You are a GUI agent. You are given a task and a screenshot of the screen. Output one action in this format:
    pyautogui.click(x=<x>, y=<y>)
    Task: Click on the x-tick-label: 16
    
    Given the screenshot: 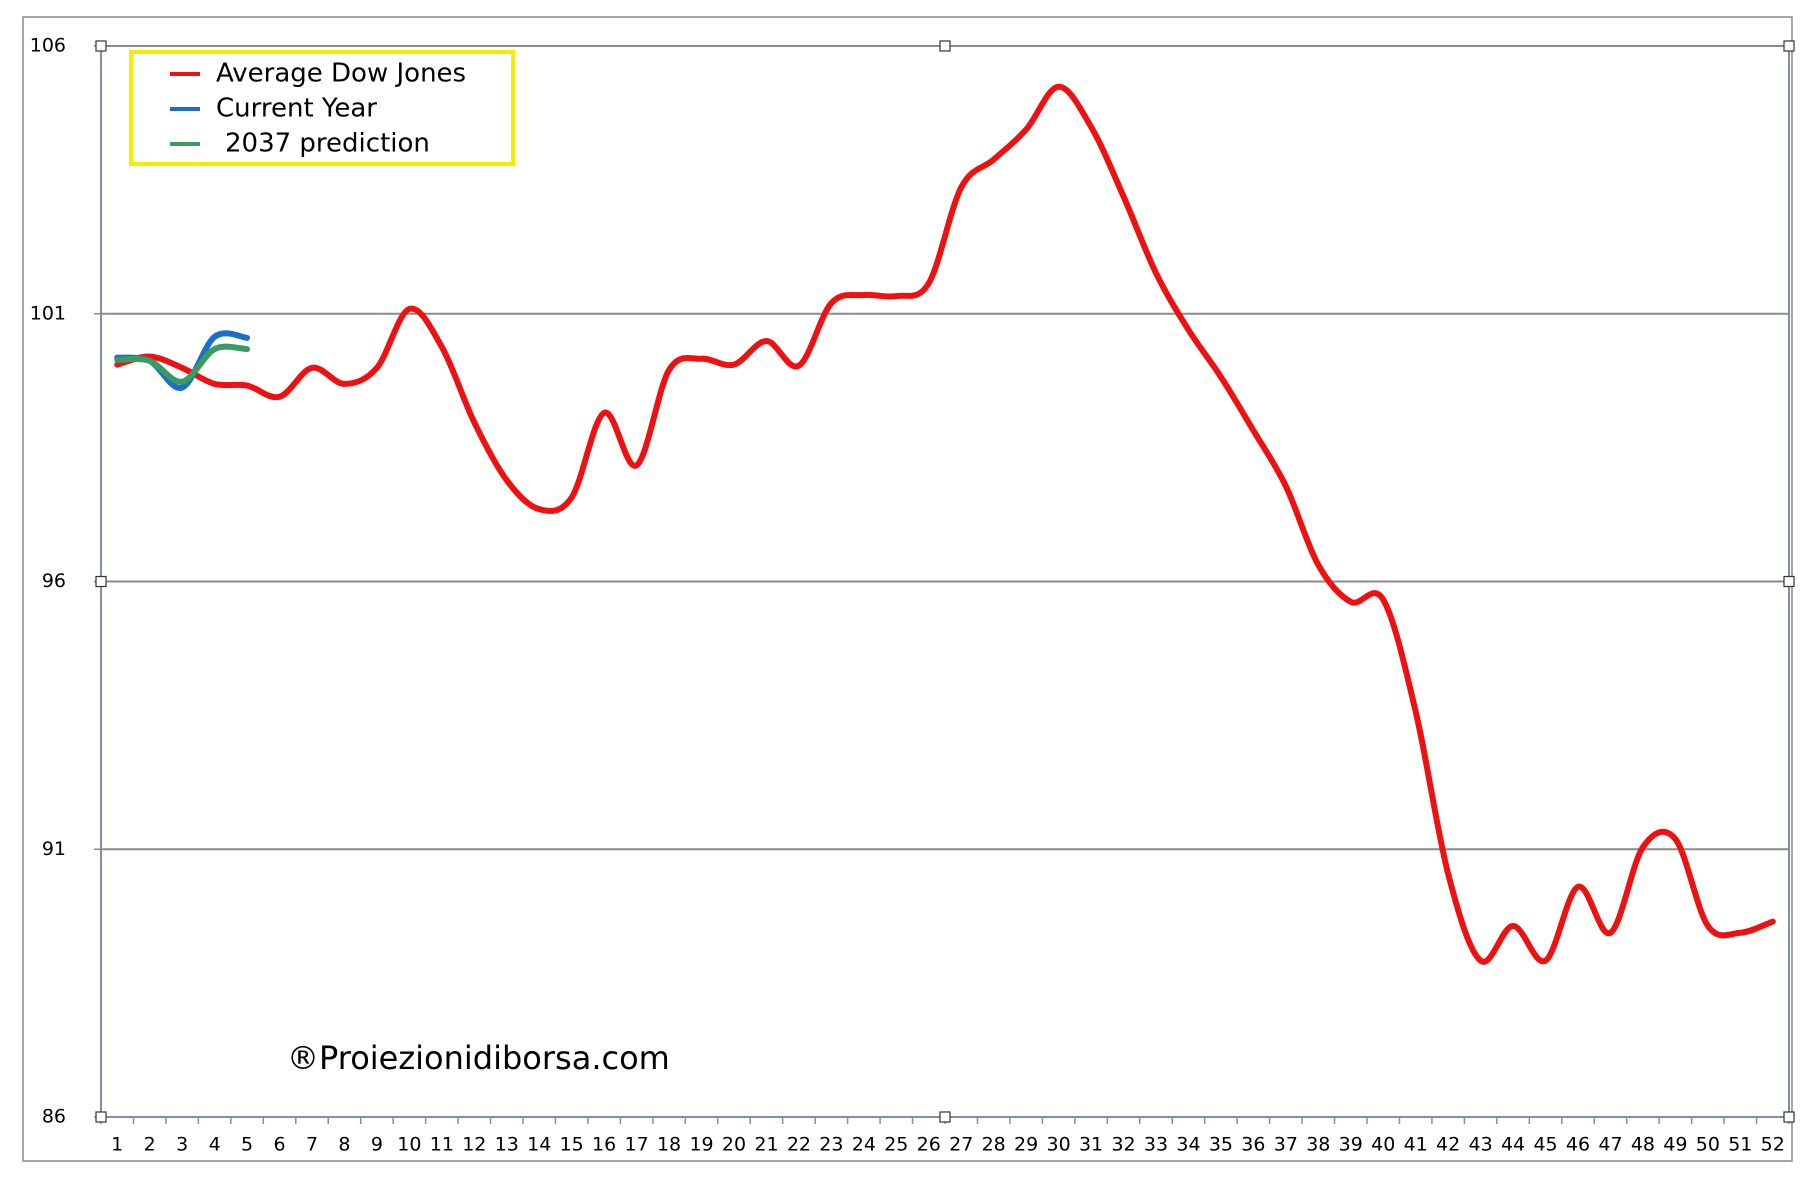 What is the action you would take?
    pyautogui.click(x=604, y=1145)
    